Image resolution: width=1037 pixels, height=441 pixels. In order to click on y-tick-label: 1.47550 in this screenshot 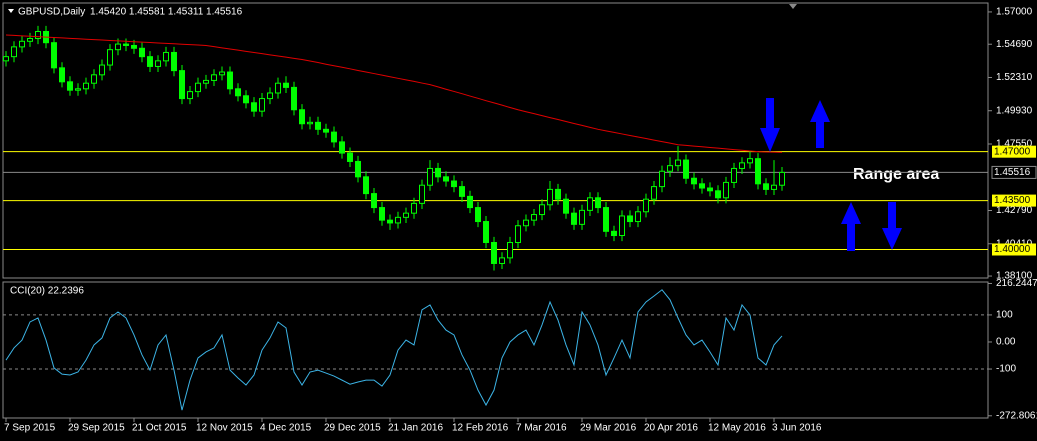, I will do `click(1014, 144)`.